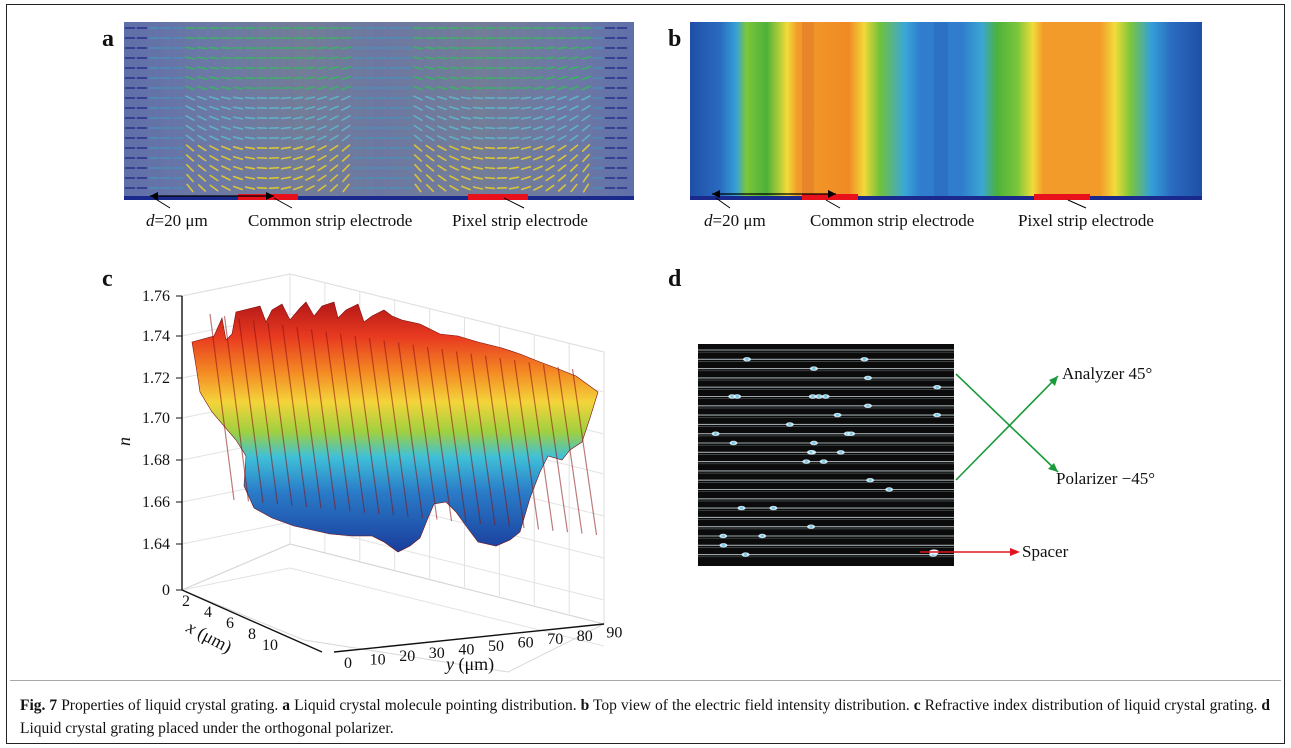 This screenshot has width=1291, height=748. What do you see at coordinates (252, 634) in the screenshot?
I see `c-x-tick: 8` at bounding box center [252, 634].